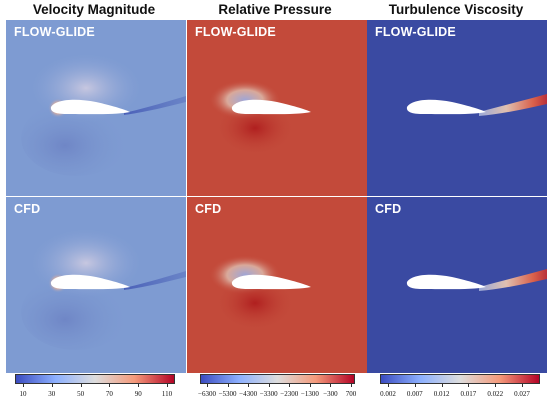 This screenshot has width=550, height=405. I want to click on relative-pressure-title: Relative Pressure, so click(275, 9).